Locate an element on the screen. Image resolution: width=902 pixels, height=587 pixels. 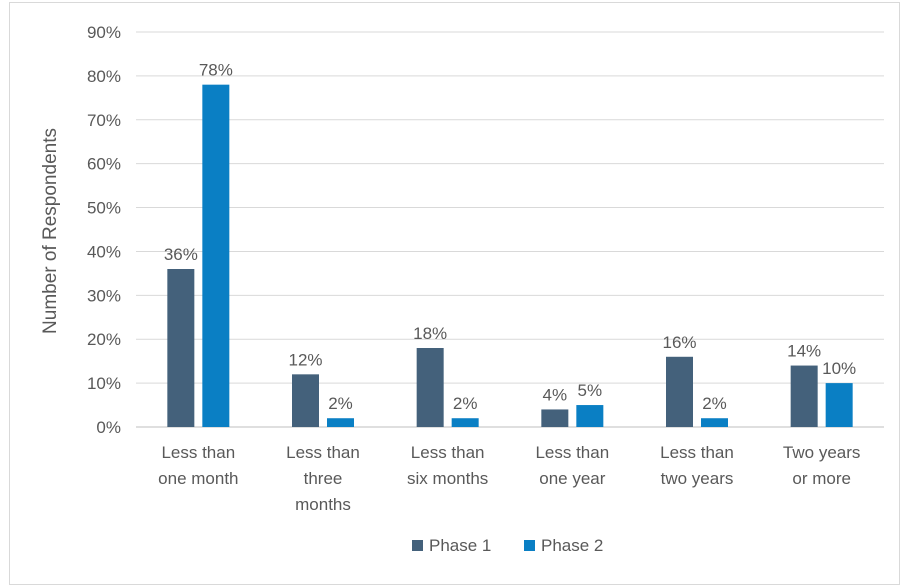
y-tick-label: 70% is located at coordinates (104, 120).